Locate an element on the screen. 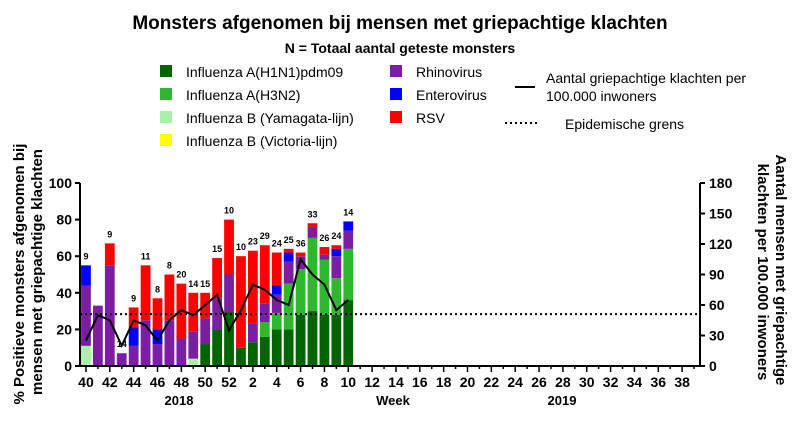 The width and height of the screenshot is (800, 423). sample-count-label: 29 is located at coordinates (265, 236).